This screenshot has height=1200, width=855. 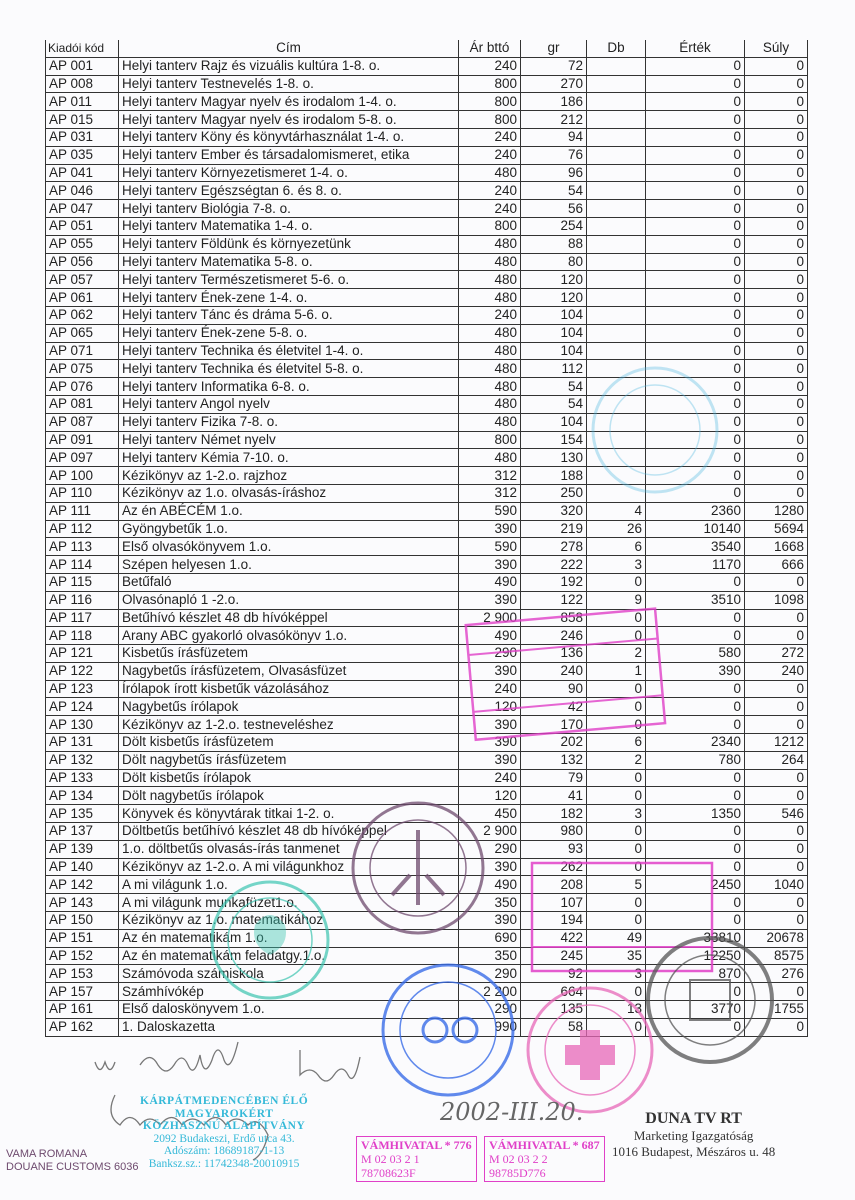 What do you see at coordinates (553, 84) in the screenshot?
I see `cell-gr: 270` at bounding box center [553, 84].